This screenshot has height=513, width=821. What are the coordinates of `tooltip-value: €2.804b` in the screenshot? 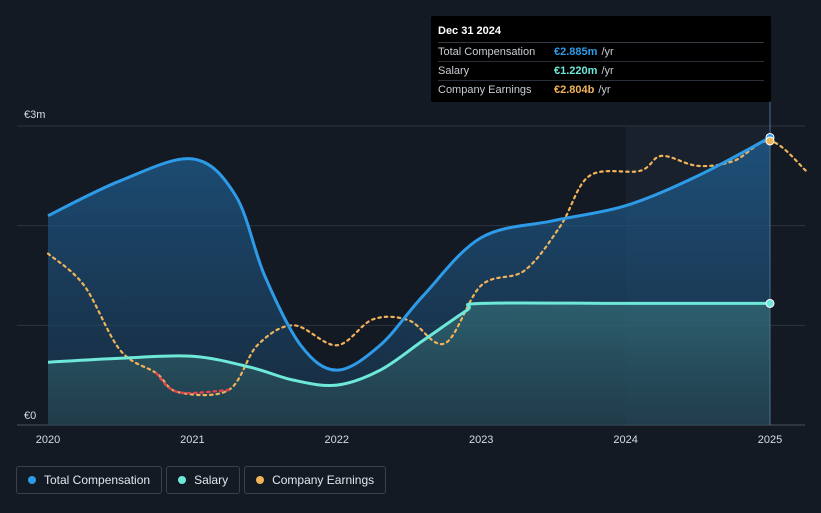 It's located at (574, 90).